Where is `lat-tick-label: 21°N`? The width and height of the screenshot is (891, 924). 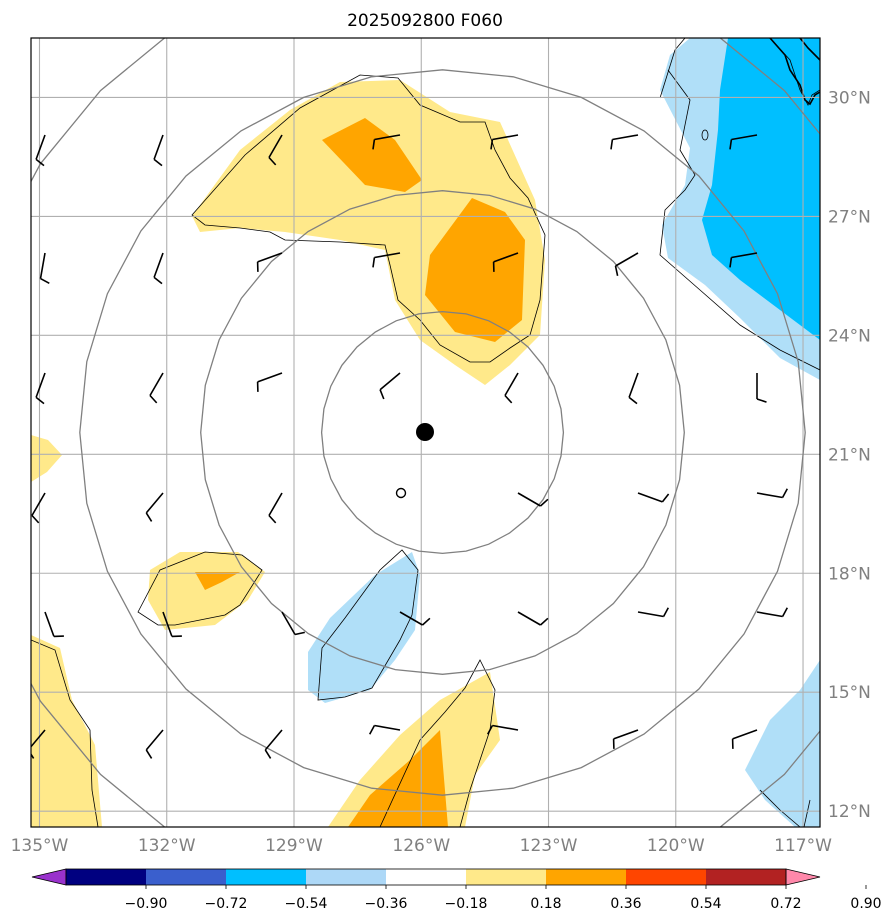 lat-tick-label: 21°N is located at coordinates (849, 455).